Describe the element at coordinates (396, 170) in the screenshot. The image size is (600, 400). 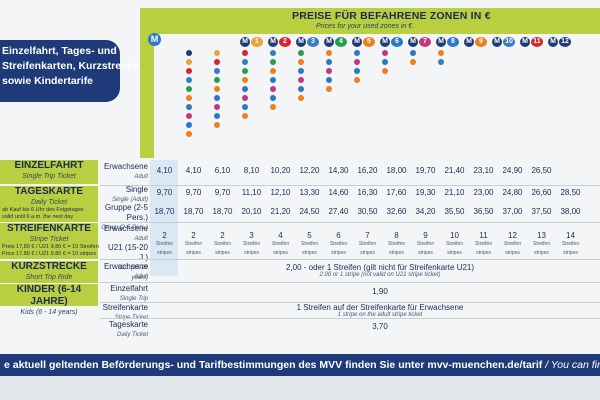
I see `price-cell: 18,00` at that location.